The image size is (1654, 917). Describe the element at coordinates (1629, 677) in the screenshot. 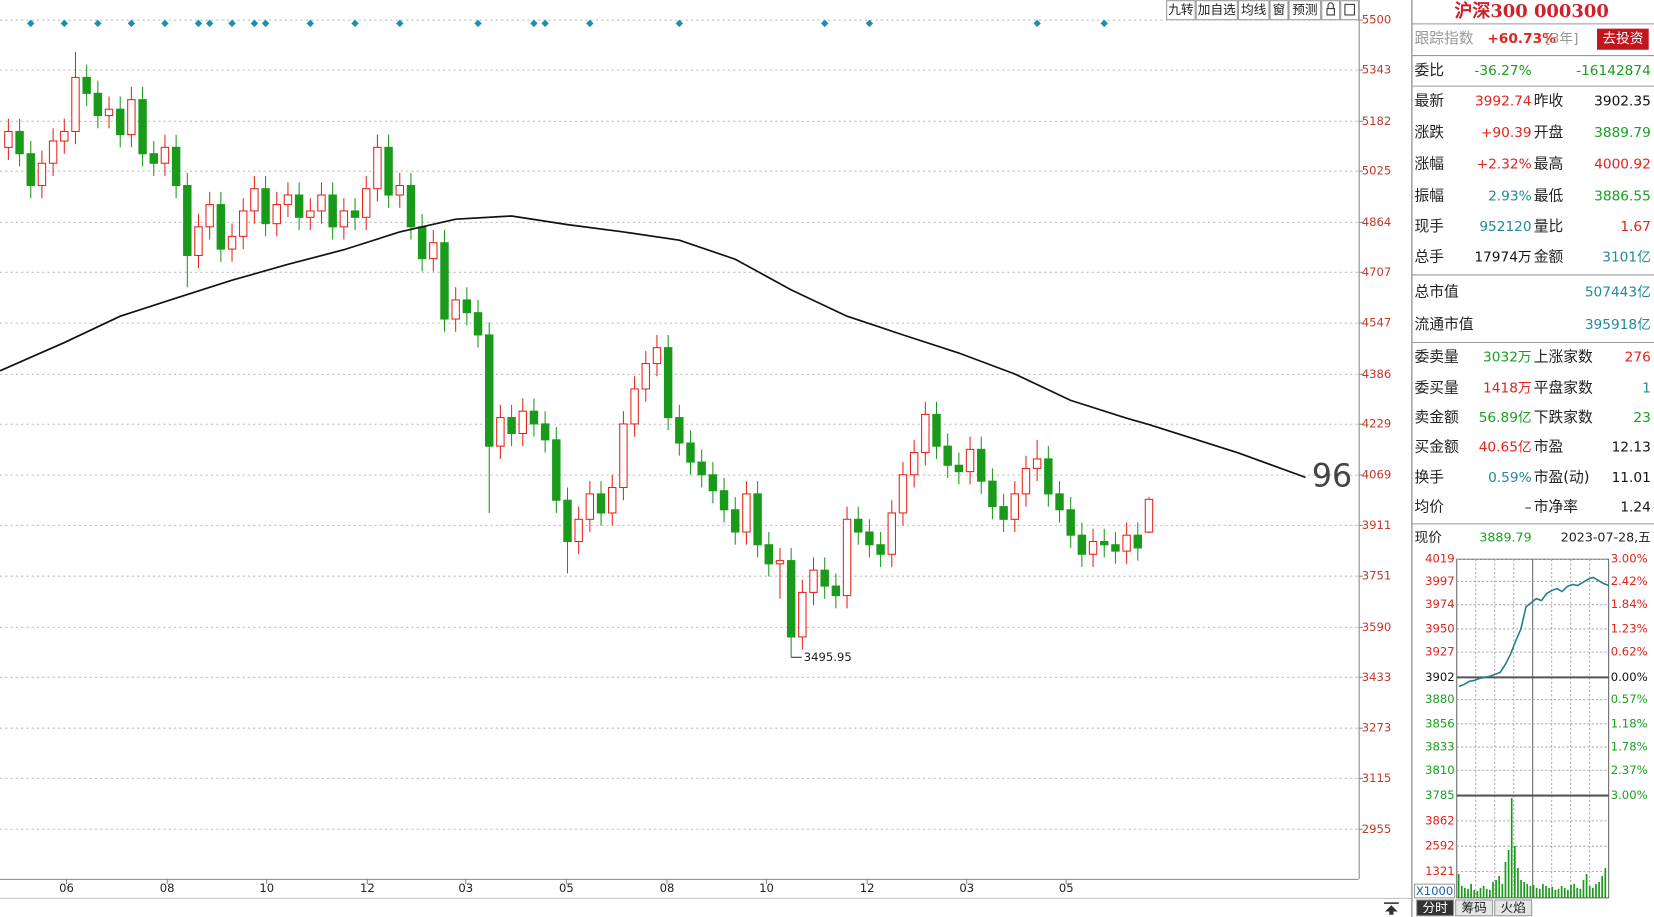

I see `intraday-pct-label: 0.00%` at that location.